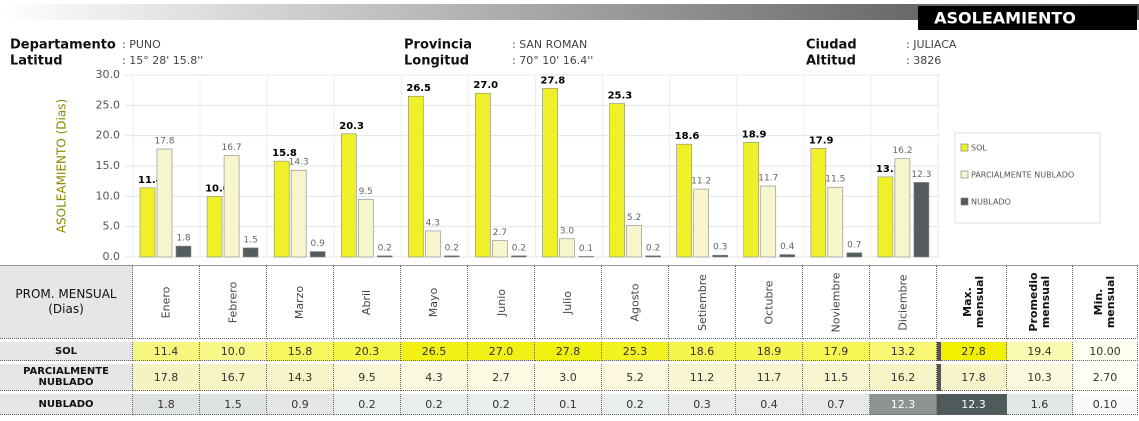  I want to click on month-header: Febrero, so click(233, 302).